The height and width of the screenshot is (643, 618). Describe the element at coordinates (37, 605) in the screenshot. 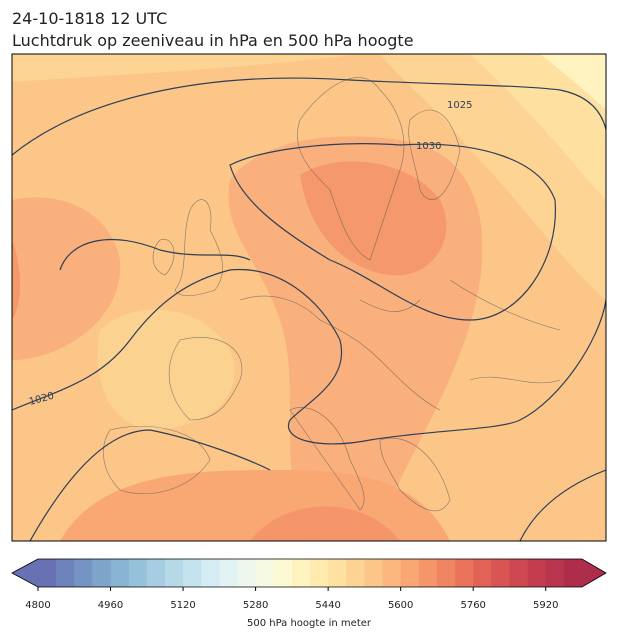

I see `colorbar-tick-label: 4800` at that location.